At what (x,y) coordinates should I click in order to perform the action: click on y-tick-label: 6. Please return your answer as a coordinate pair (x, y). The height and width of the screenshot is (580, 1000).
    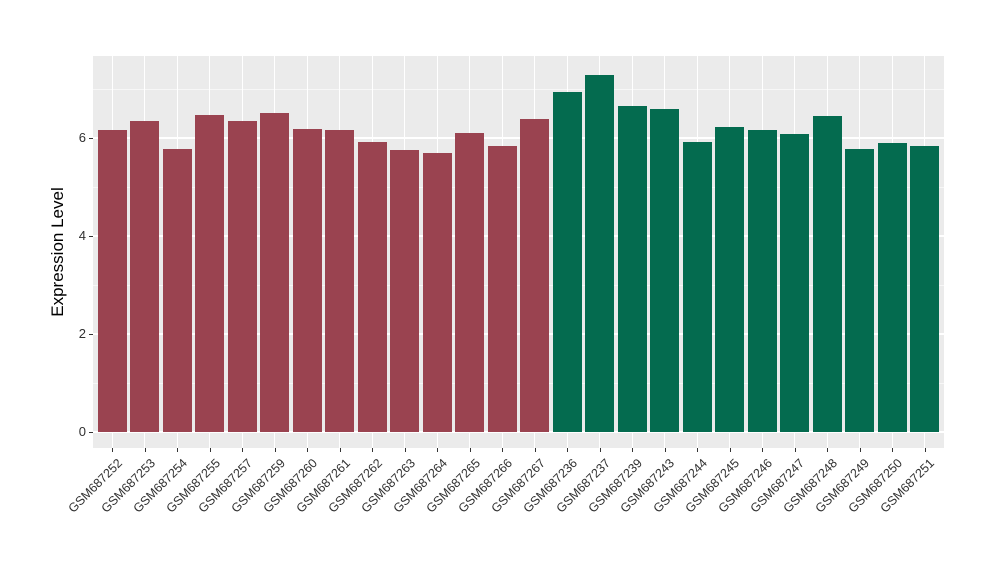
    Looking at the image, I should click on (82, 137).